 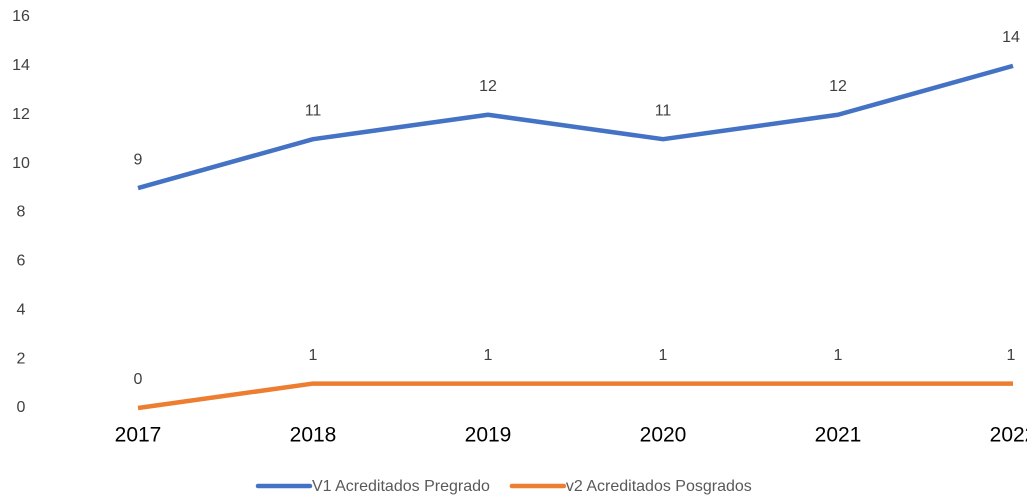 I want to click on y-tick-label: 4, so click(x=21, y=309).